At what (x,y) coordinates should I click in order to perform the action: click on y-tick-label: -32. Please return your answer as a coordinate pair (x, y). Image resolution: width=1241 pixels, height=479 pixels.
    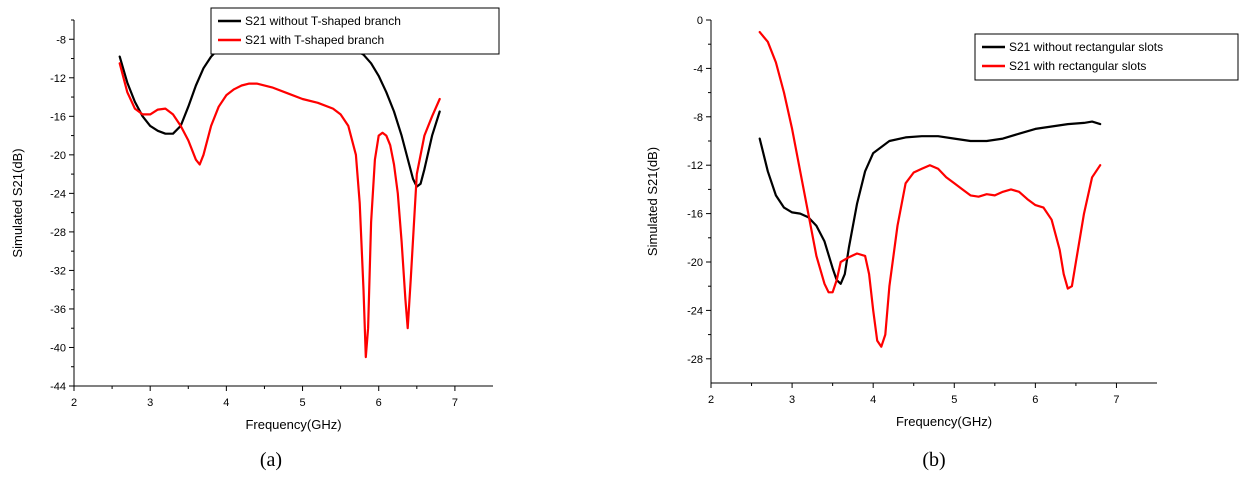
    Looking at the image, I should click on (58, 271).